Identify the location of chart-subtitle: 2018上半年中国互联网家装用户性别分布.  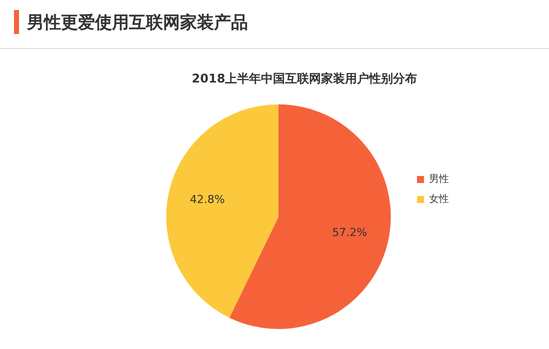
(305, 78).